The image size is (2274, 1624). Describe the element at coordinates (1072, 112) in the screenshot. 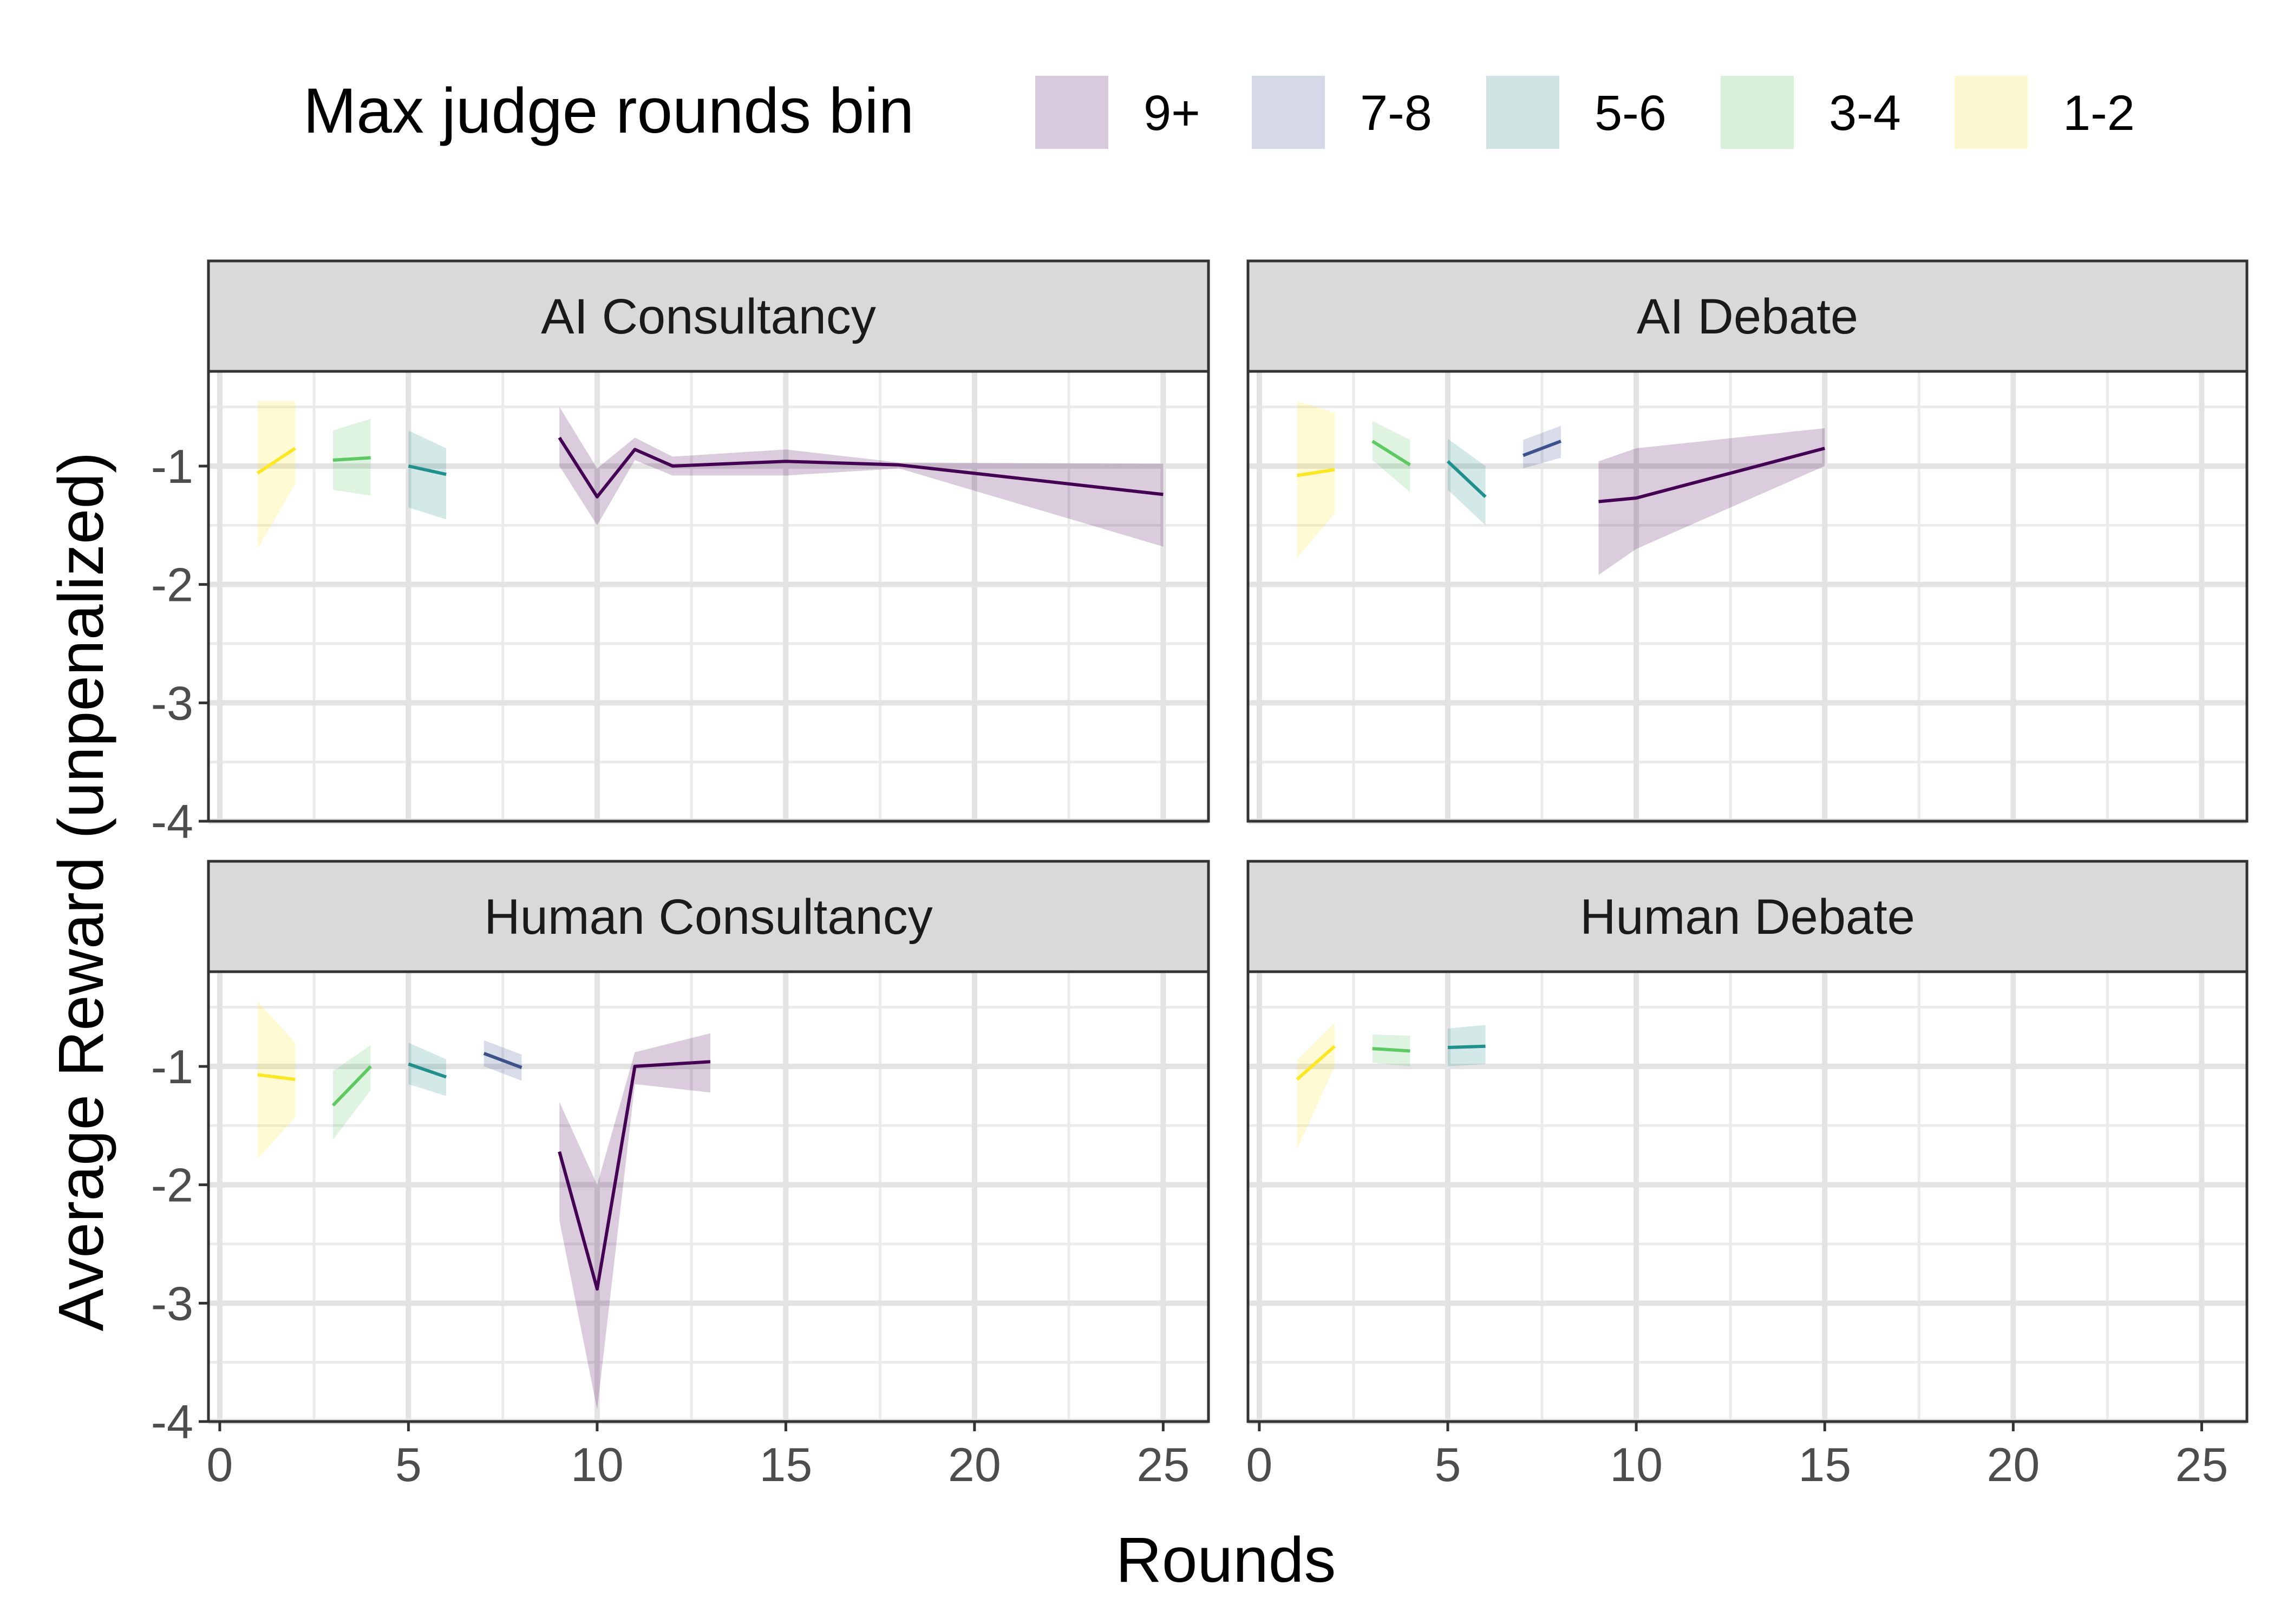

I see `legend-key-9+` at that location.